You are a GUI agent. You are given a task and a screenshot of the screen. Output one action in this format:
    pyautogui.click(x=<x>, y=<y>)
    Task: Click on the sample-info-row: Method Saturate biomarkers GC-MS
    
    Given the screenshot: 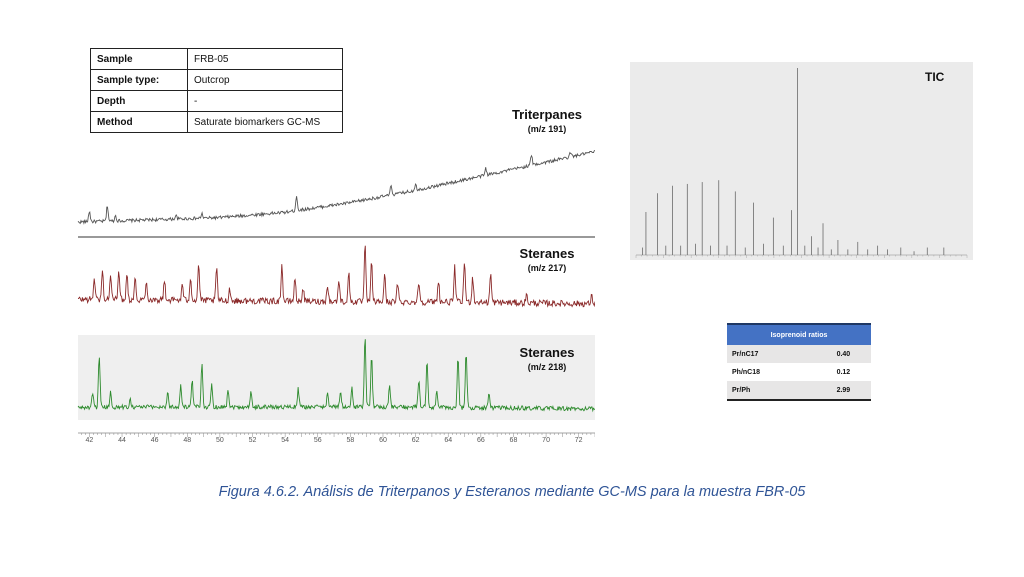 What is the action you would take?
    pyautogui.click(x=216, y=122)
    